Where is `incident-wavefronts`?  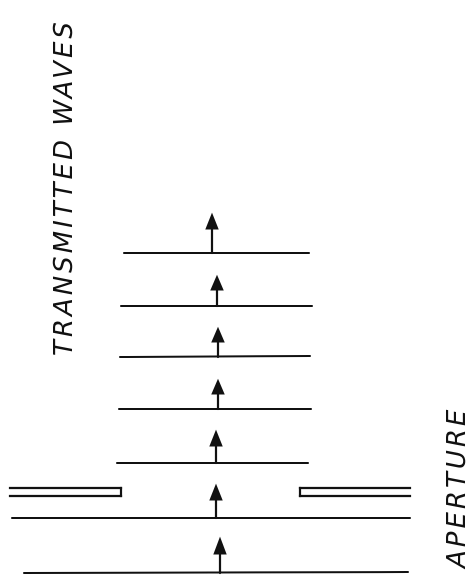 incident-wavefronts is located at coordinates (211, 545).